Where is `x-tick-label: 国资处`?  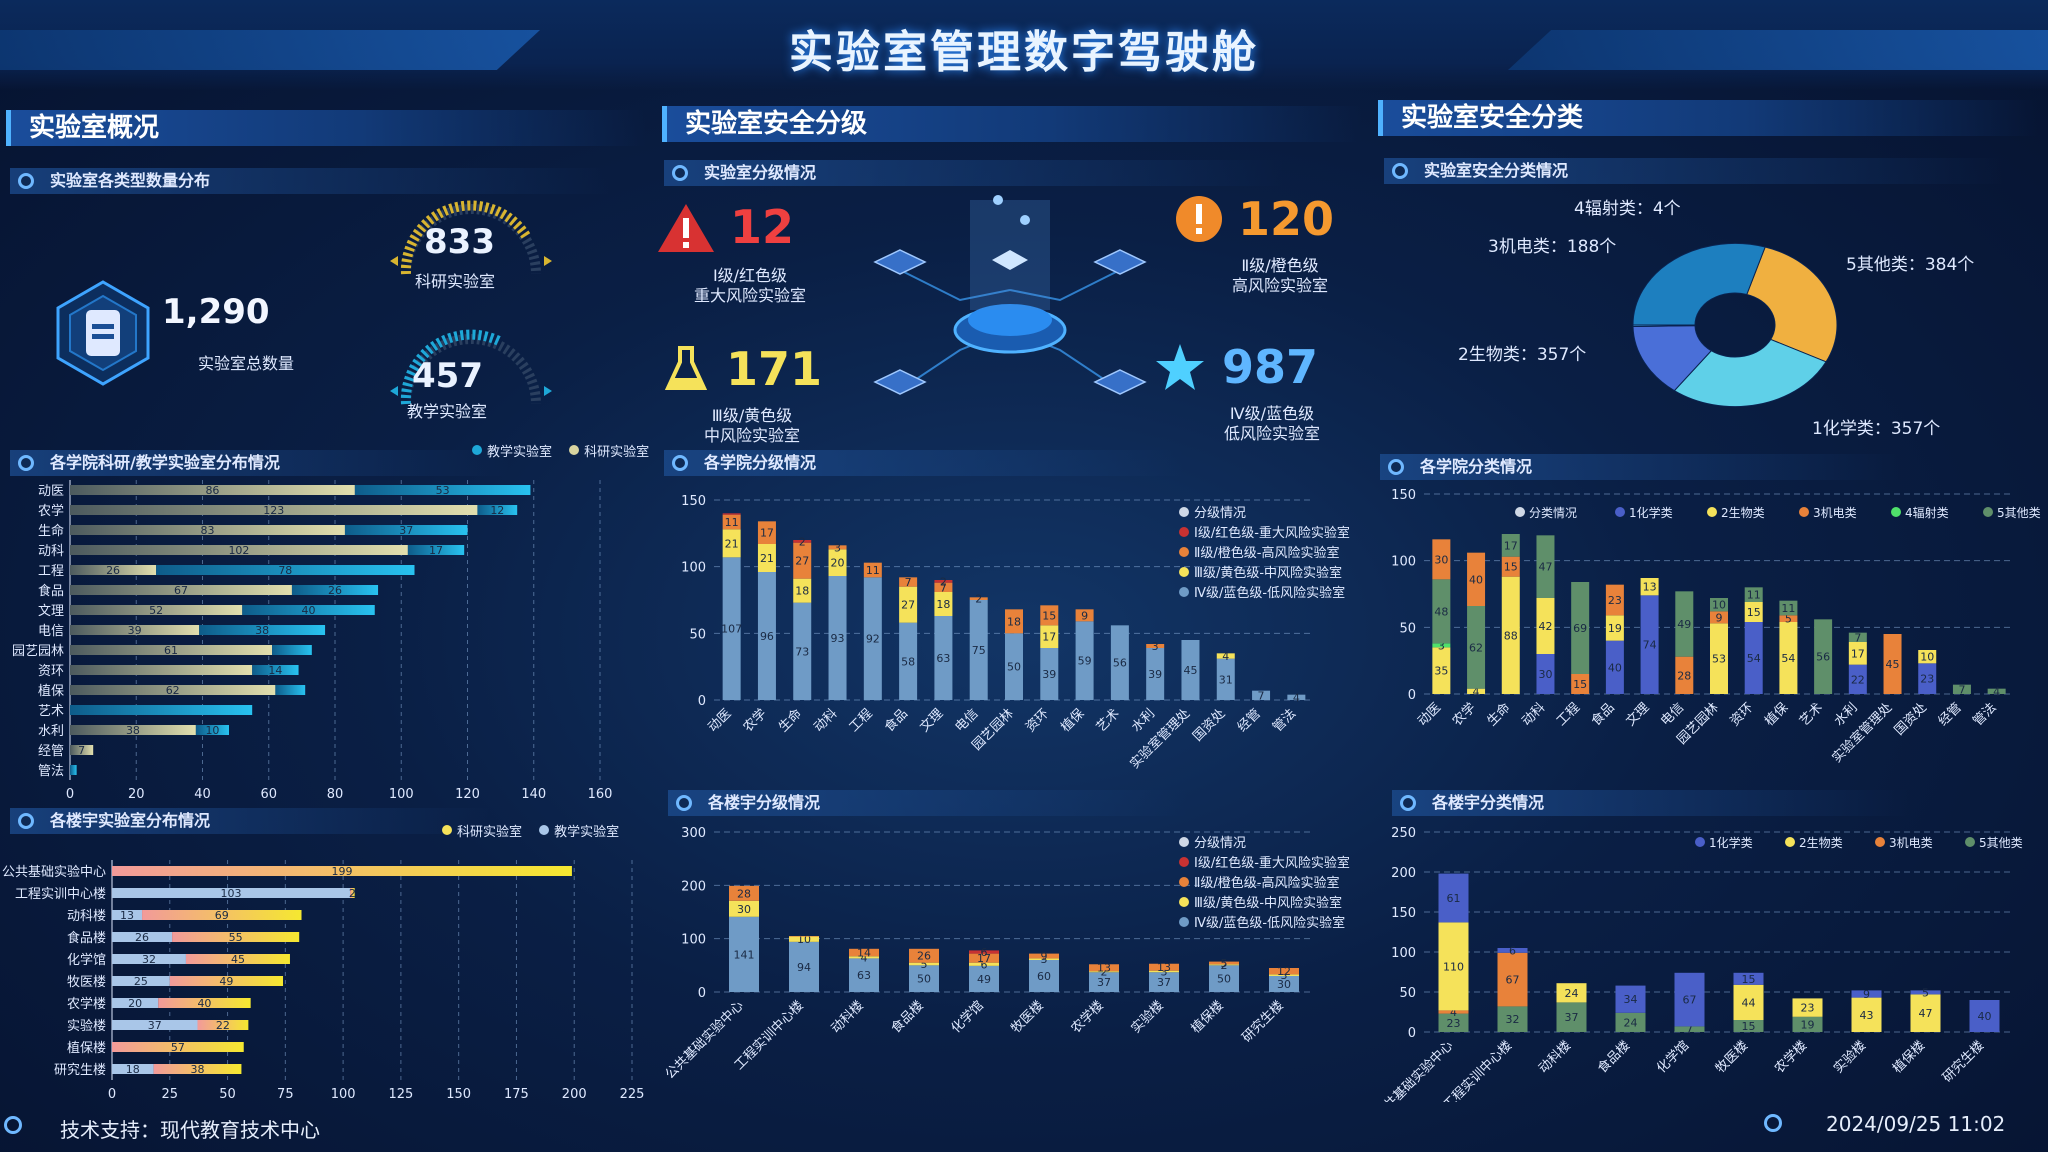 x-tick-label: 国资处 is located at coordinates (1911, 719).